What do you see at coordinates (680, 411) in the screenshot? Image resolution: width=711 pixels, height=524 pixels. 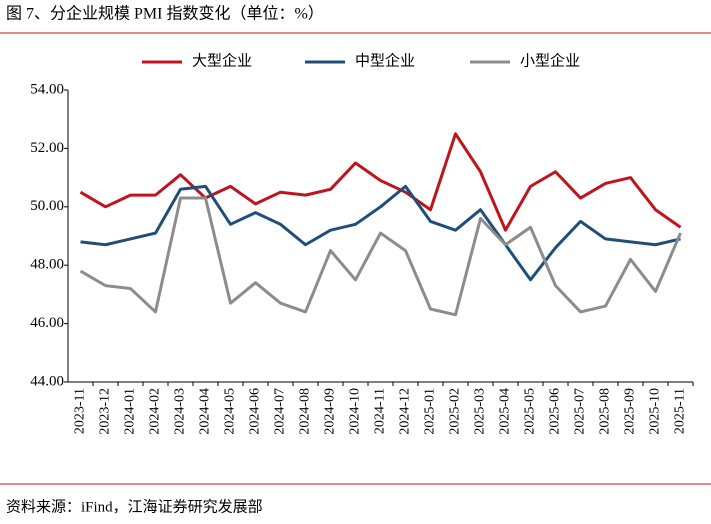 I see `x-tick-label: 2025-11` at bounding box center [680, 411].